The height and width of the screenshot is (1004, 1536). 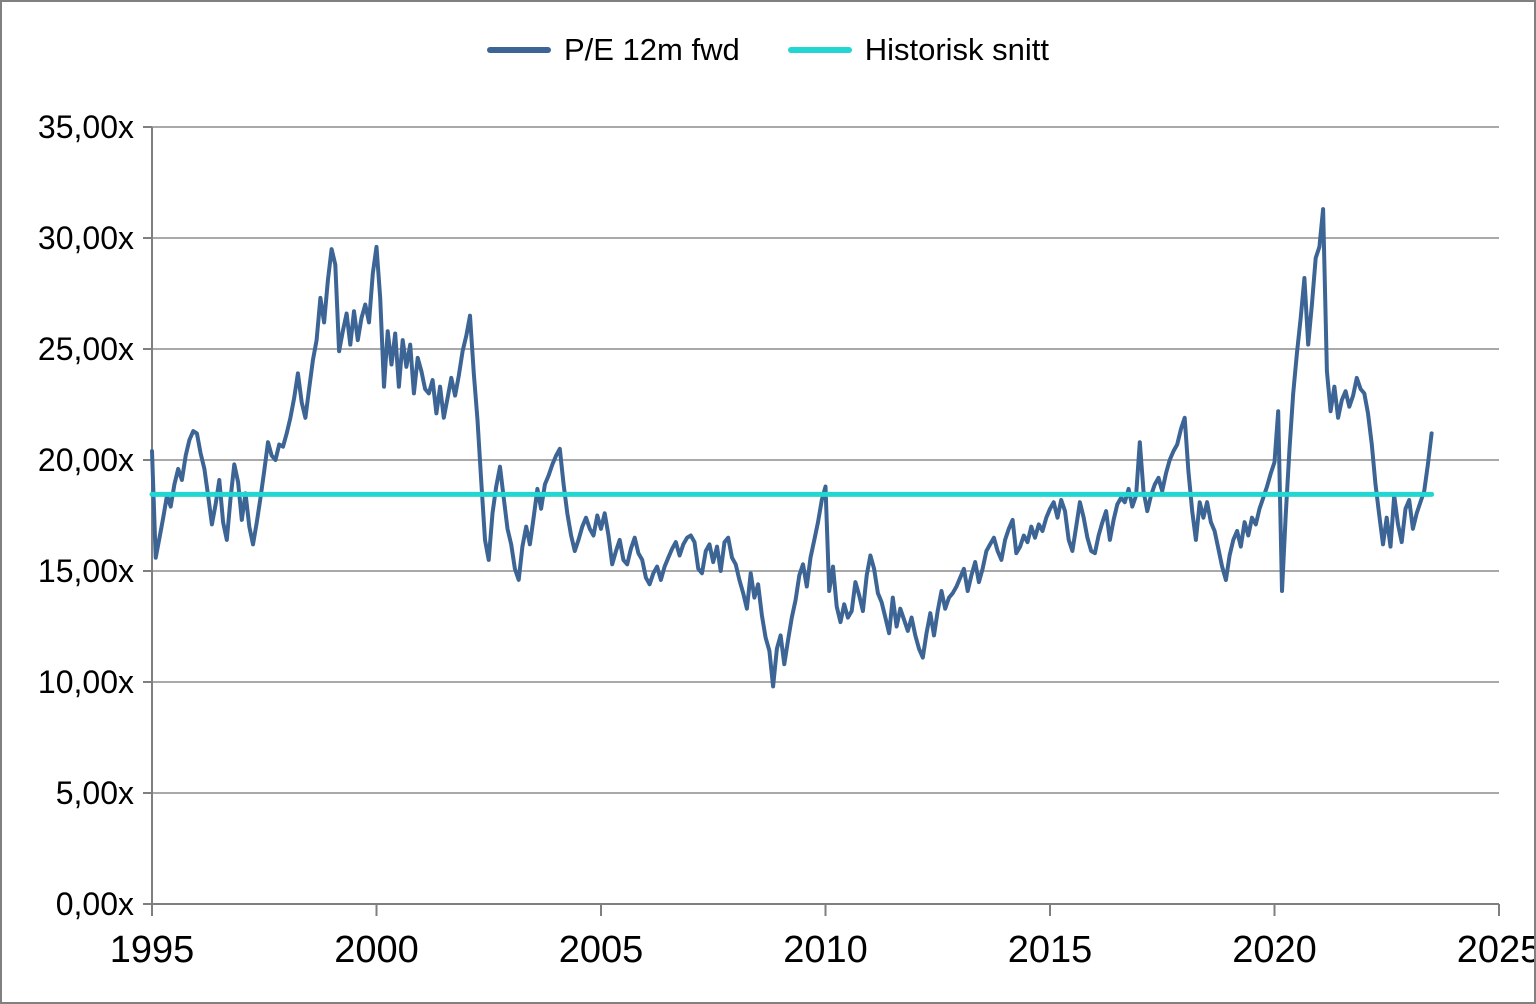 What do you see at coordinates (825, 950) in the screenshot?
I see `x-tick-label: 2010` at bounding box center [825, 950].